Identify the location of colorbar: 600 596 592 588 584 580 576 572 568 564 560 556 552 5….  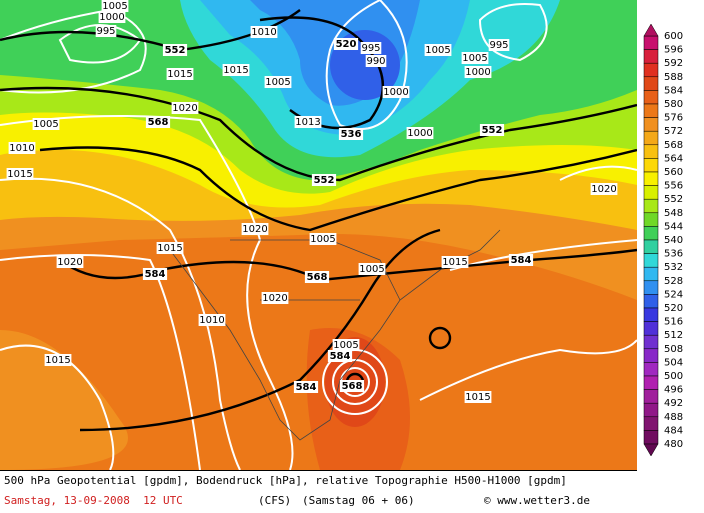
(663, 240).